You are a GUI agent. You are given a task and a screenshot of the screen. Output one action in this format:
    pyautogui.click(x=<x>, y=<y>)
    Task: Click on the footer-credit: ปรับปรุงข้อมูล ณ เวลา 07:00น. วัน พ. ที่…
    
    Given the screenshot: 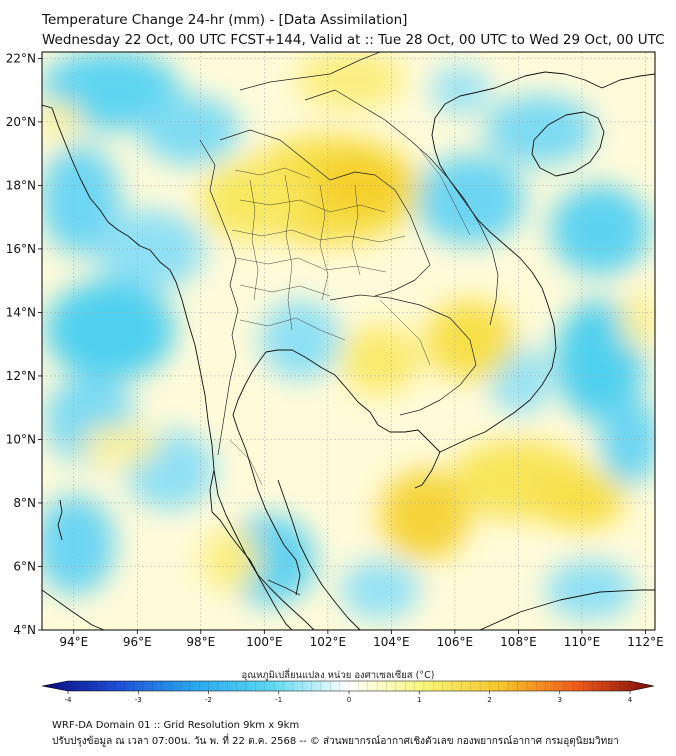 What is the action you would take?
    pyautogui.click(x=335, y=741)
    